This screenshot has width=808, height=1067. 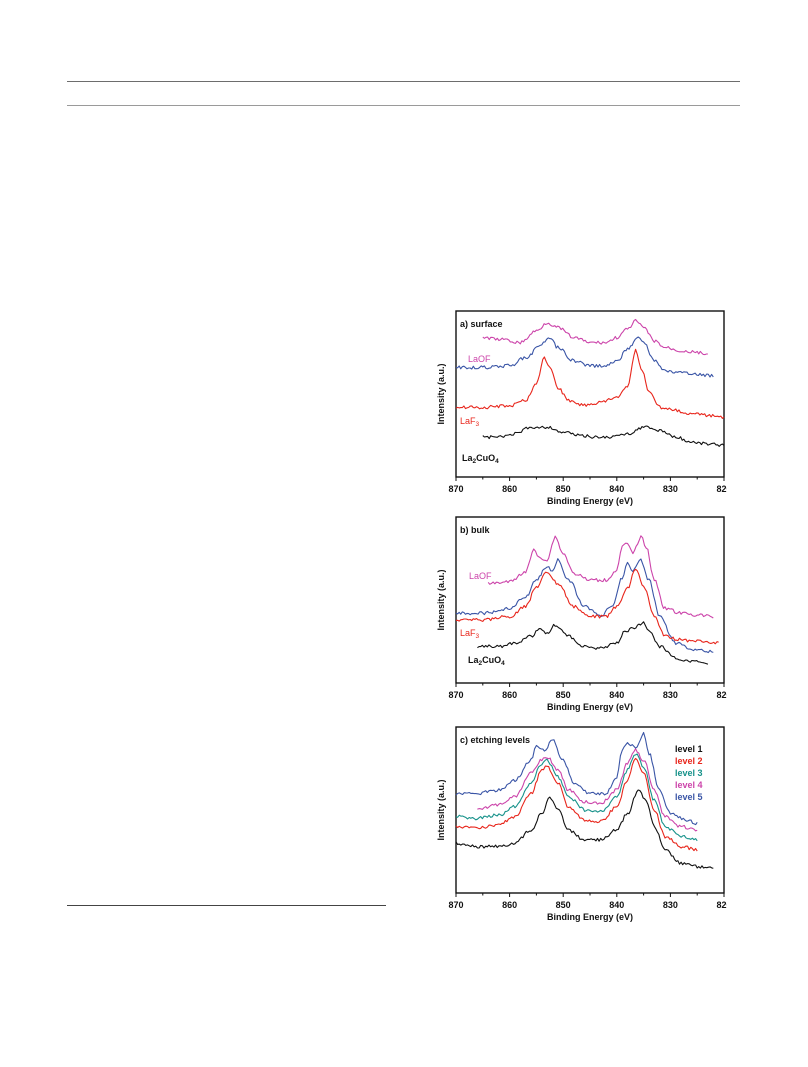 What do you see at coordinates (689, 785) in the screenshot?
I see `legend-entry: level 4` at bounding box center [689, 785].